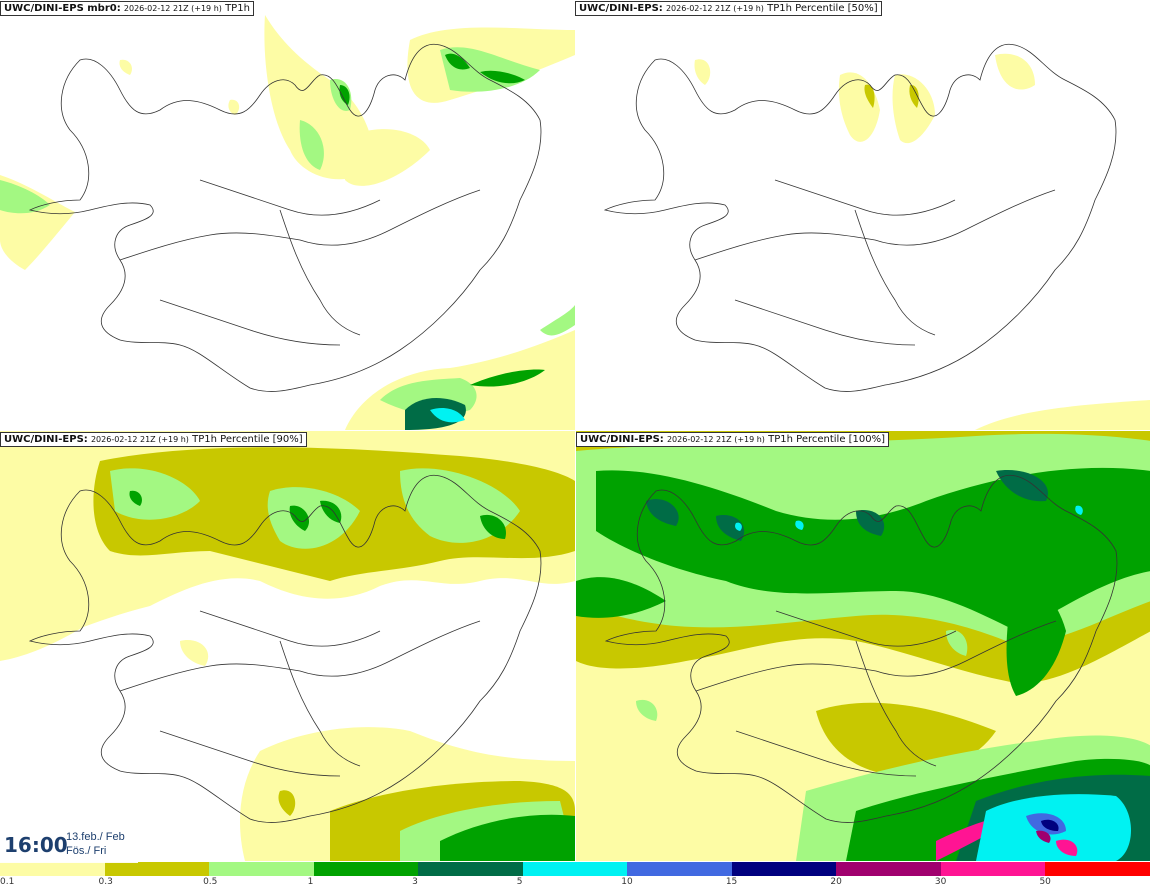  Describe the element at coordinates (1045, 882) in the screenshot. I see `legend-tick-label: 50` at that location.